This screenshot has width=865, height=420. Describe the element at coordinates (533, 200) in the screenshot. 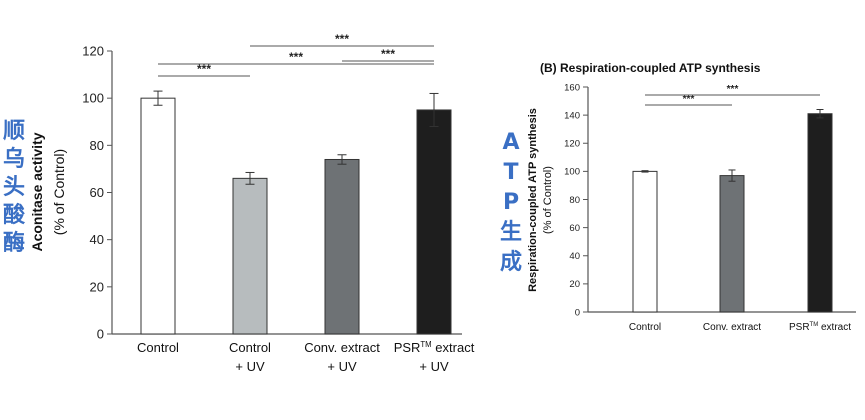

I see `y-axis-label: Respiration-coupled ATP synthesis` at that location.